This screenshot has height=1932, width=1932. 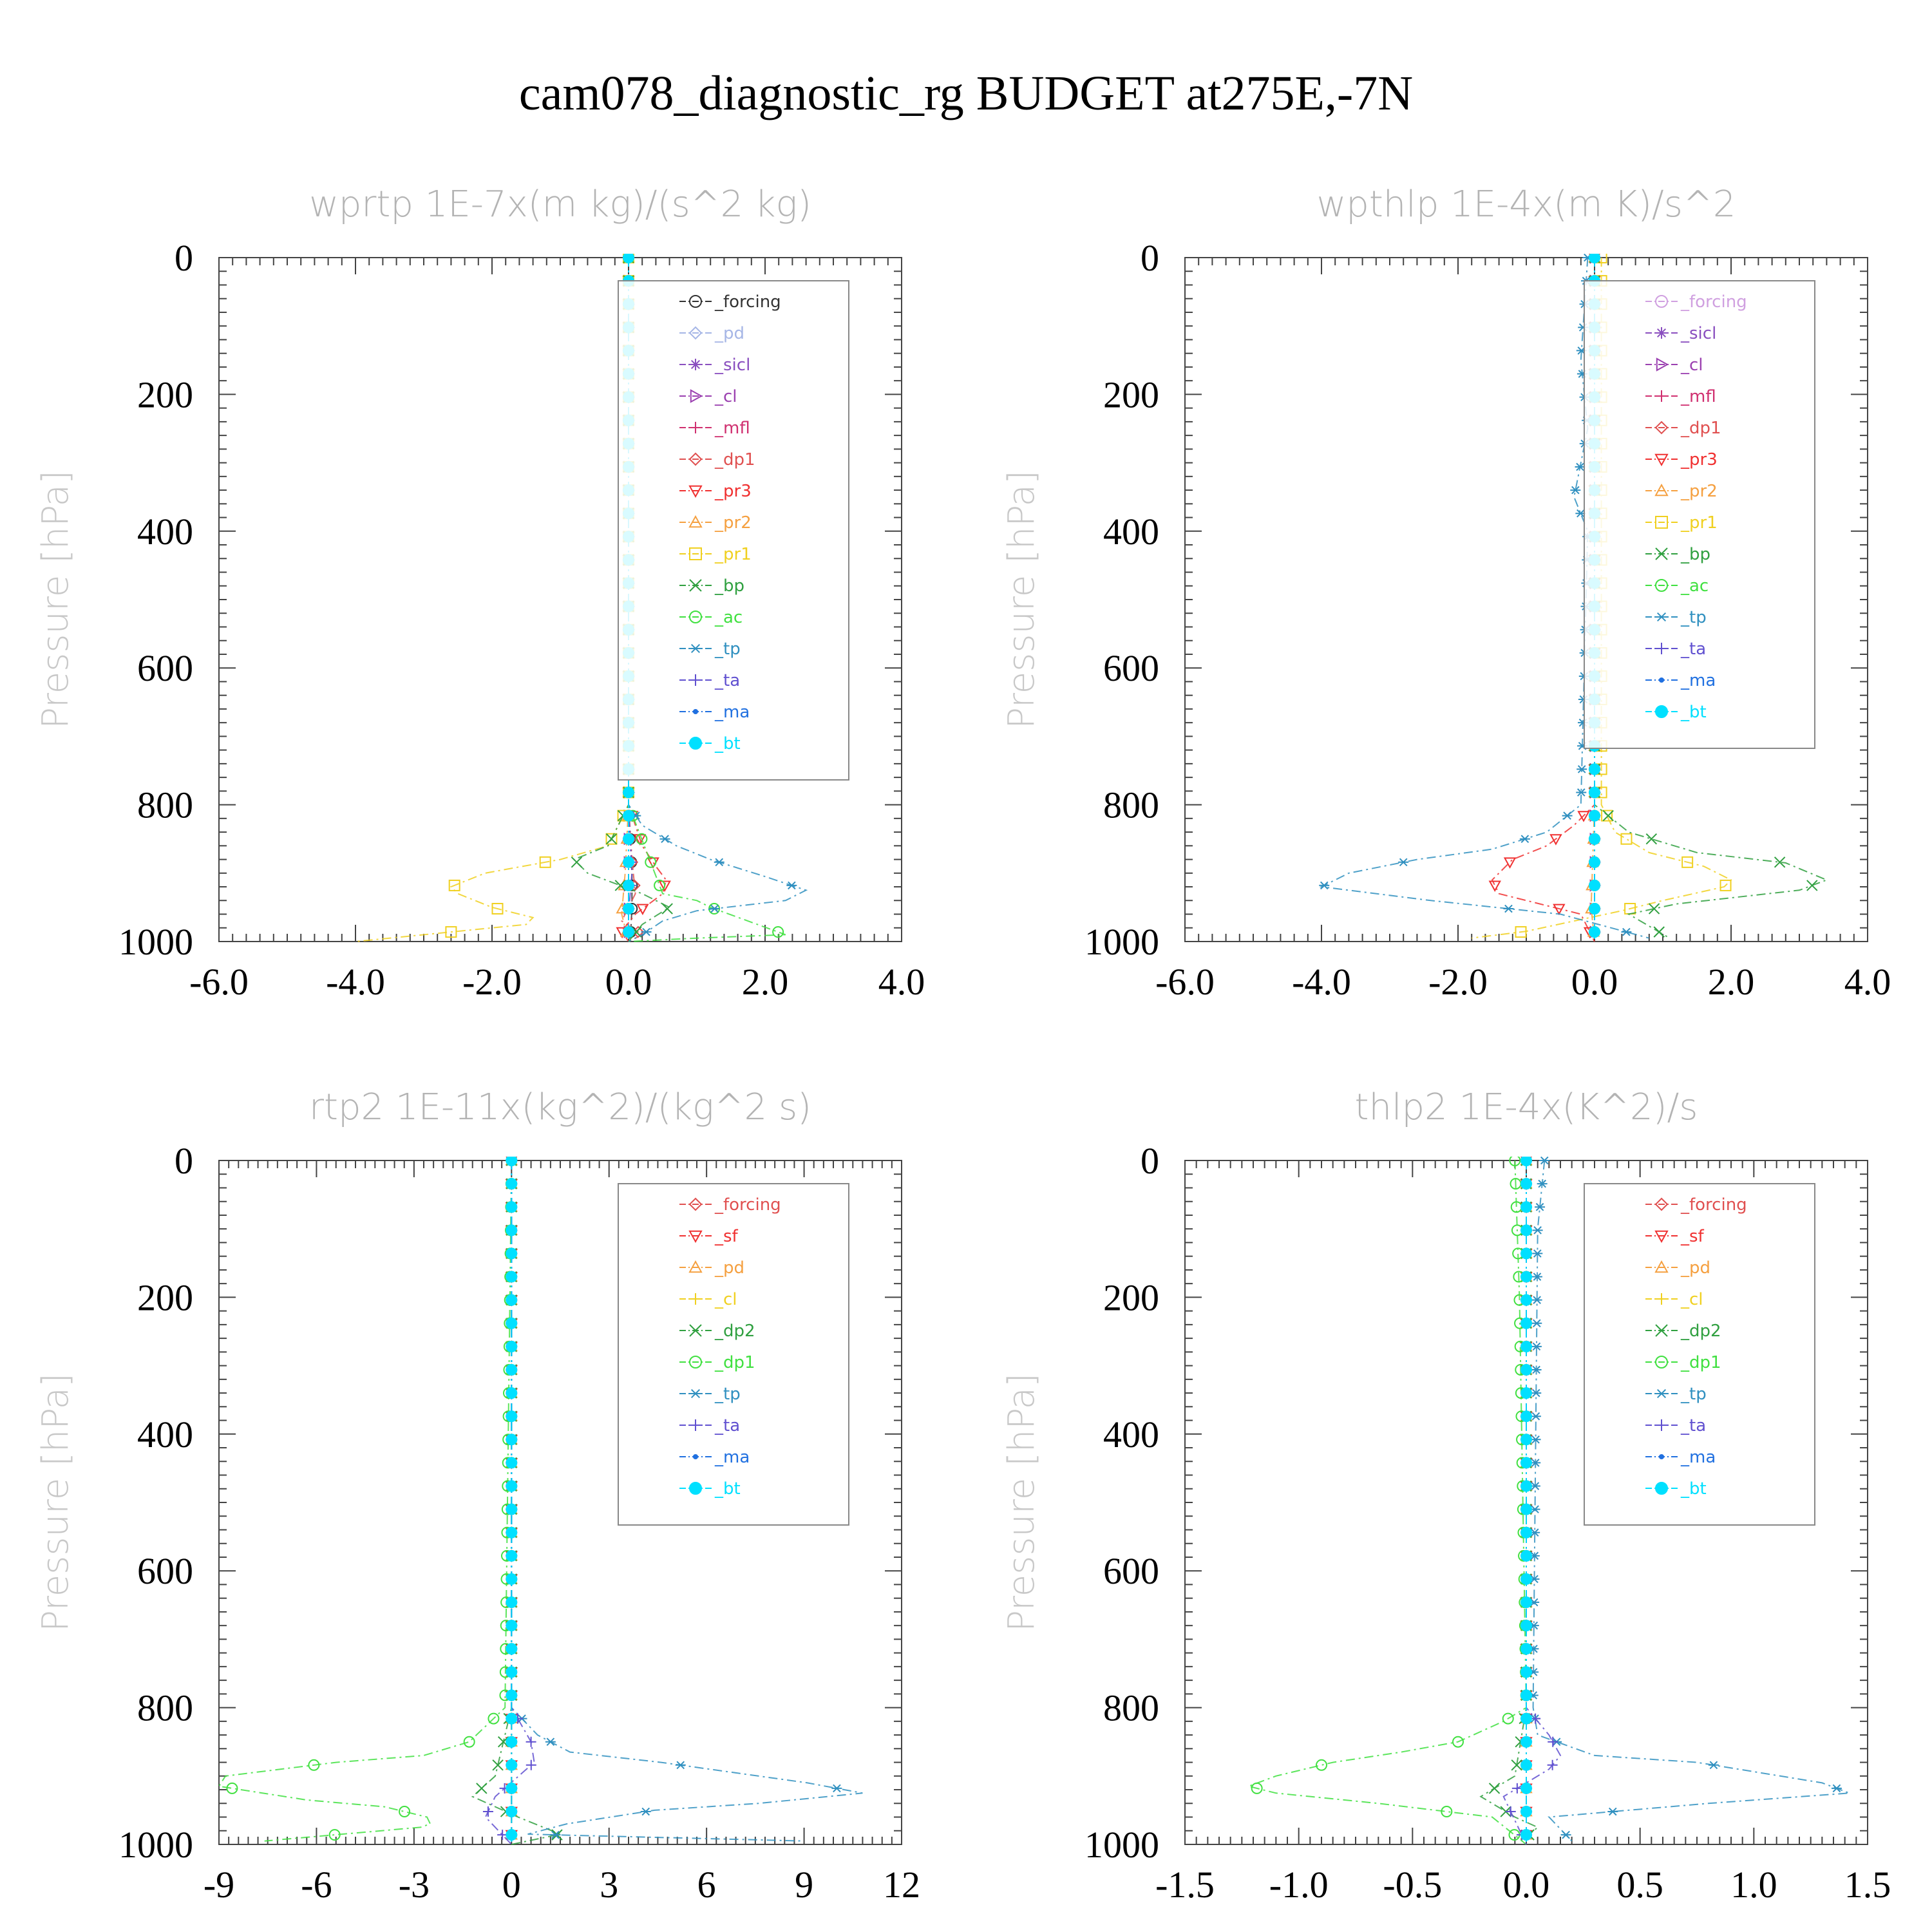 What do you see at coordinates (1131, 395) in the screenshot?
I see `y-tick-label: 200` at bounding box center [1131, 395].